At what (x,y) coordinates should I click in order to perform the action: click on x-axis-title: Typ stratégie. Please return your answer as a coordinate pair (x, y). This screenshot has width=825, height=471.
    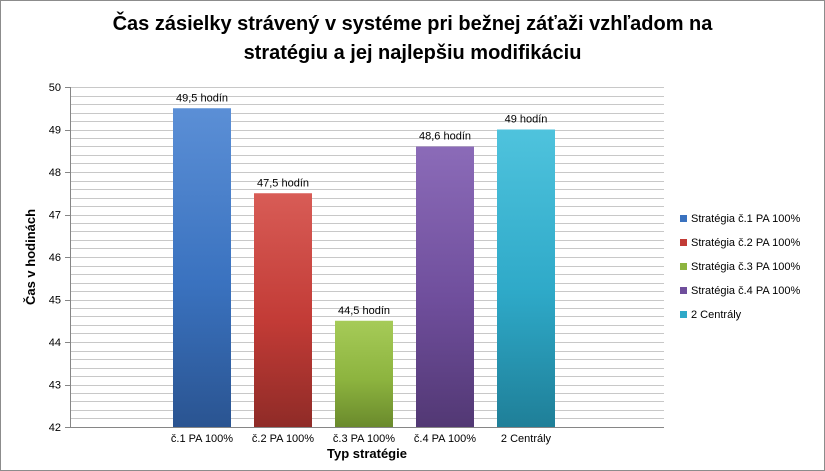
    Looking at the image, I should click on (367, 453).